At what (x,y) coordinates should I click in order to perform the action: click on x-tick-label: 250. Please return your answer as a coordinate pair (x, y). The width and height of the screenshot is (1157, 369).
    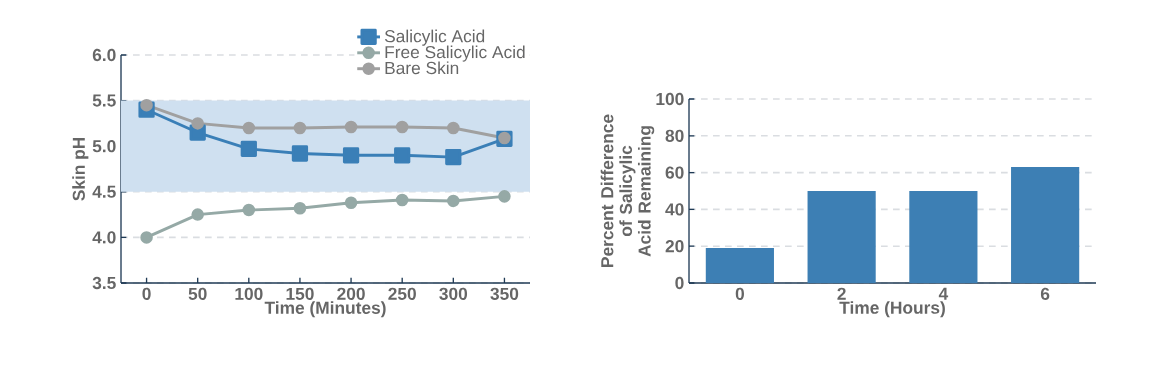
    Looking at the image, I should click on (402, 293).